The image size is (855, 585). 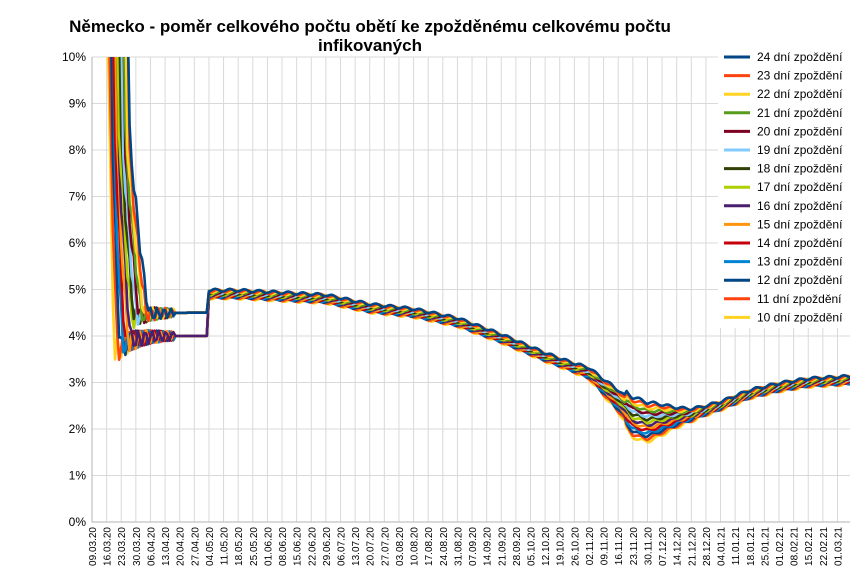 What do you see at coordinates (800, 317) in the screenshot?
I see `legend-label: 10 dní zpoždění` at bounding box center [800, 317].